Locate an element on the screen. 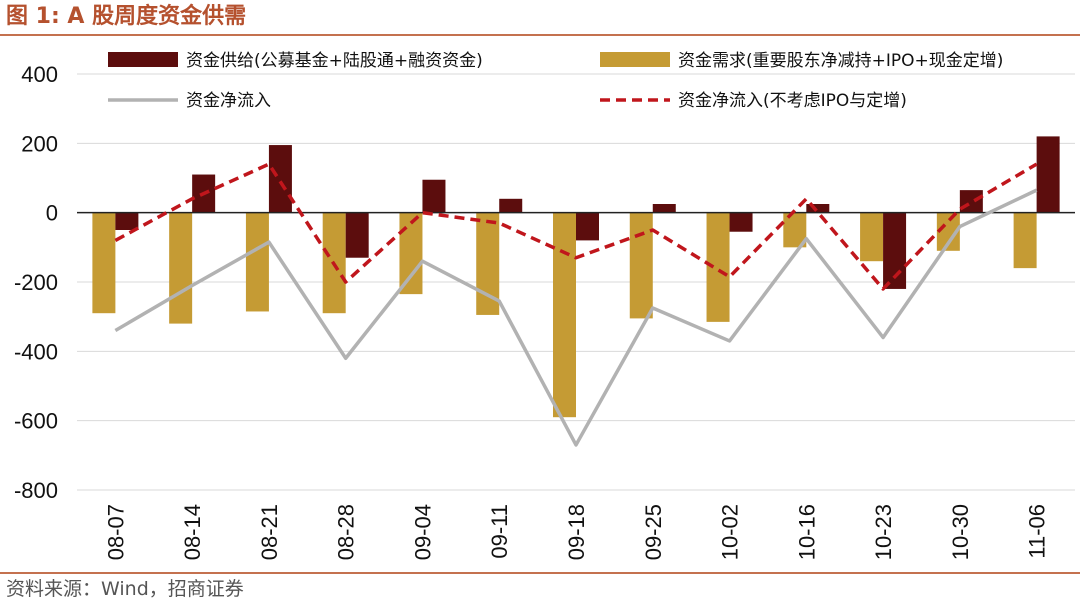 The image size is (1080, 605). x-tick-label: 09-25 is located at coordinates (653, 532).